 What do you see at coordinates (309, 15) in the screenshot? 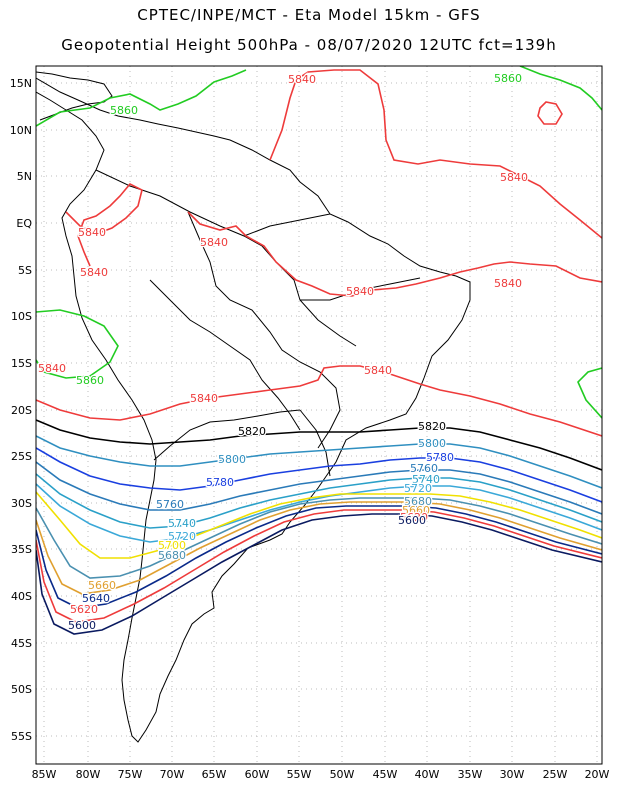
I see `map-title-line1: CPTEC/INPE/MCT - Eta Model 15km - GFS` at bounding box center [309, 15].